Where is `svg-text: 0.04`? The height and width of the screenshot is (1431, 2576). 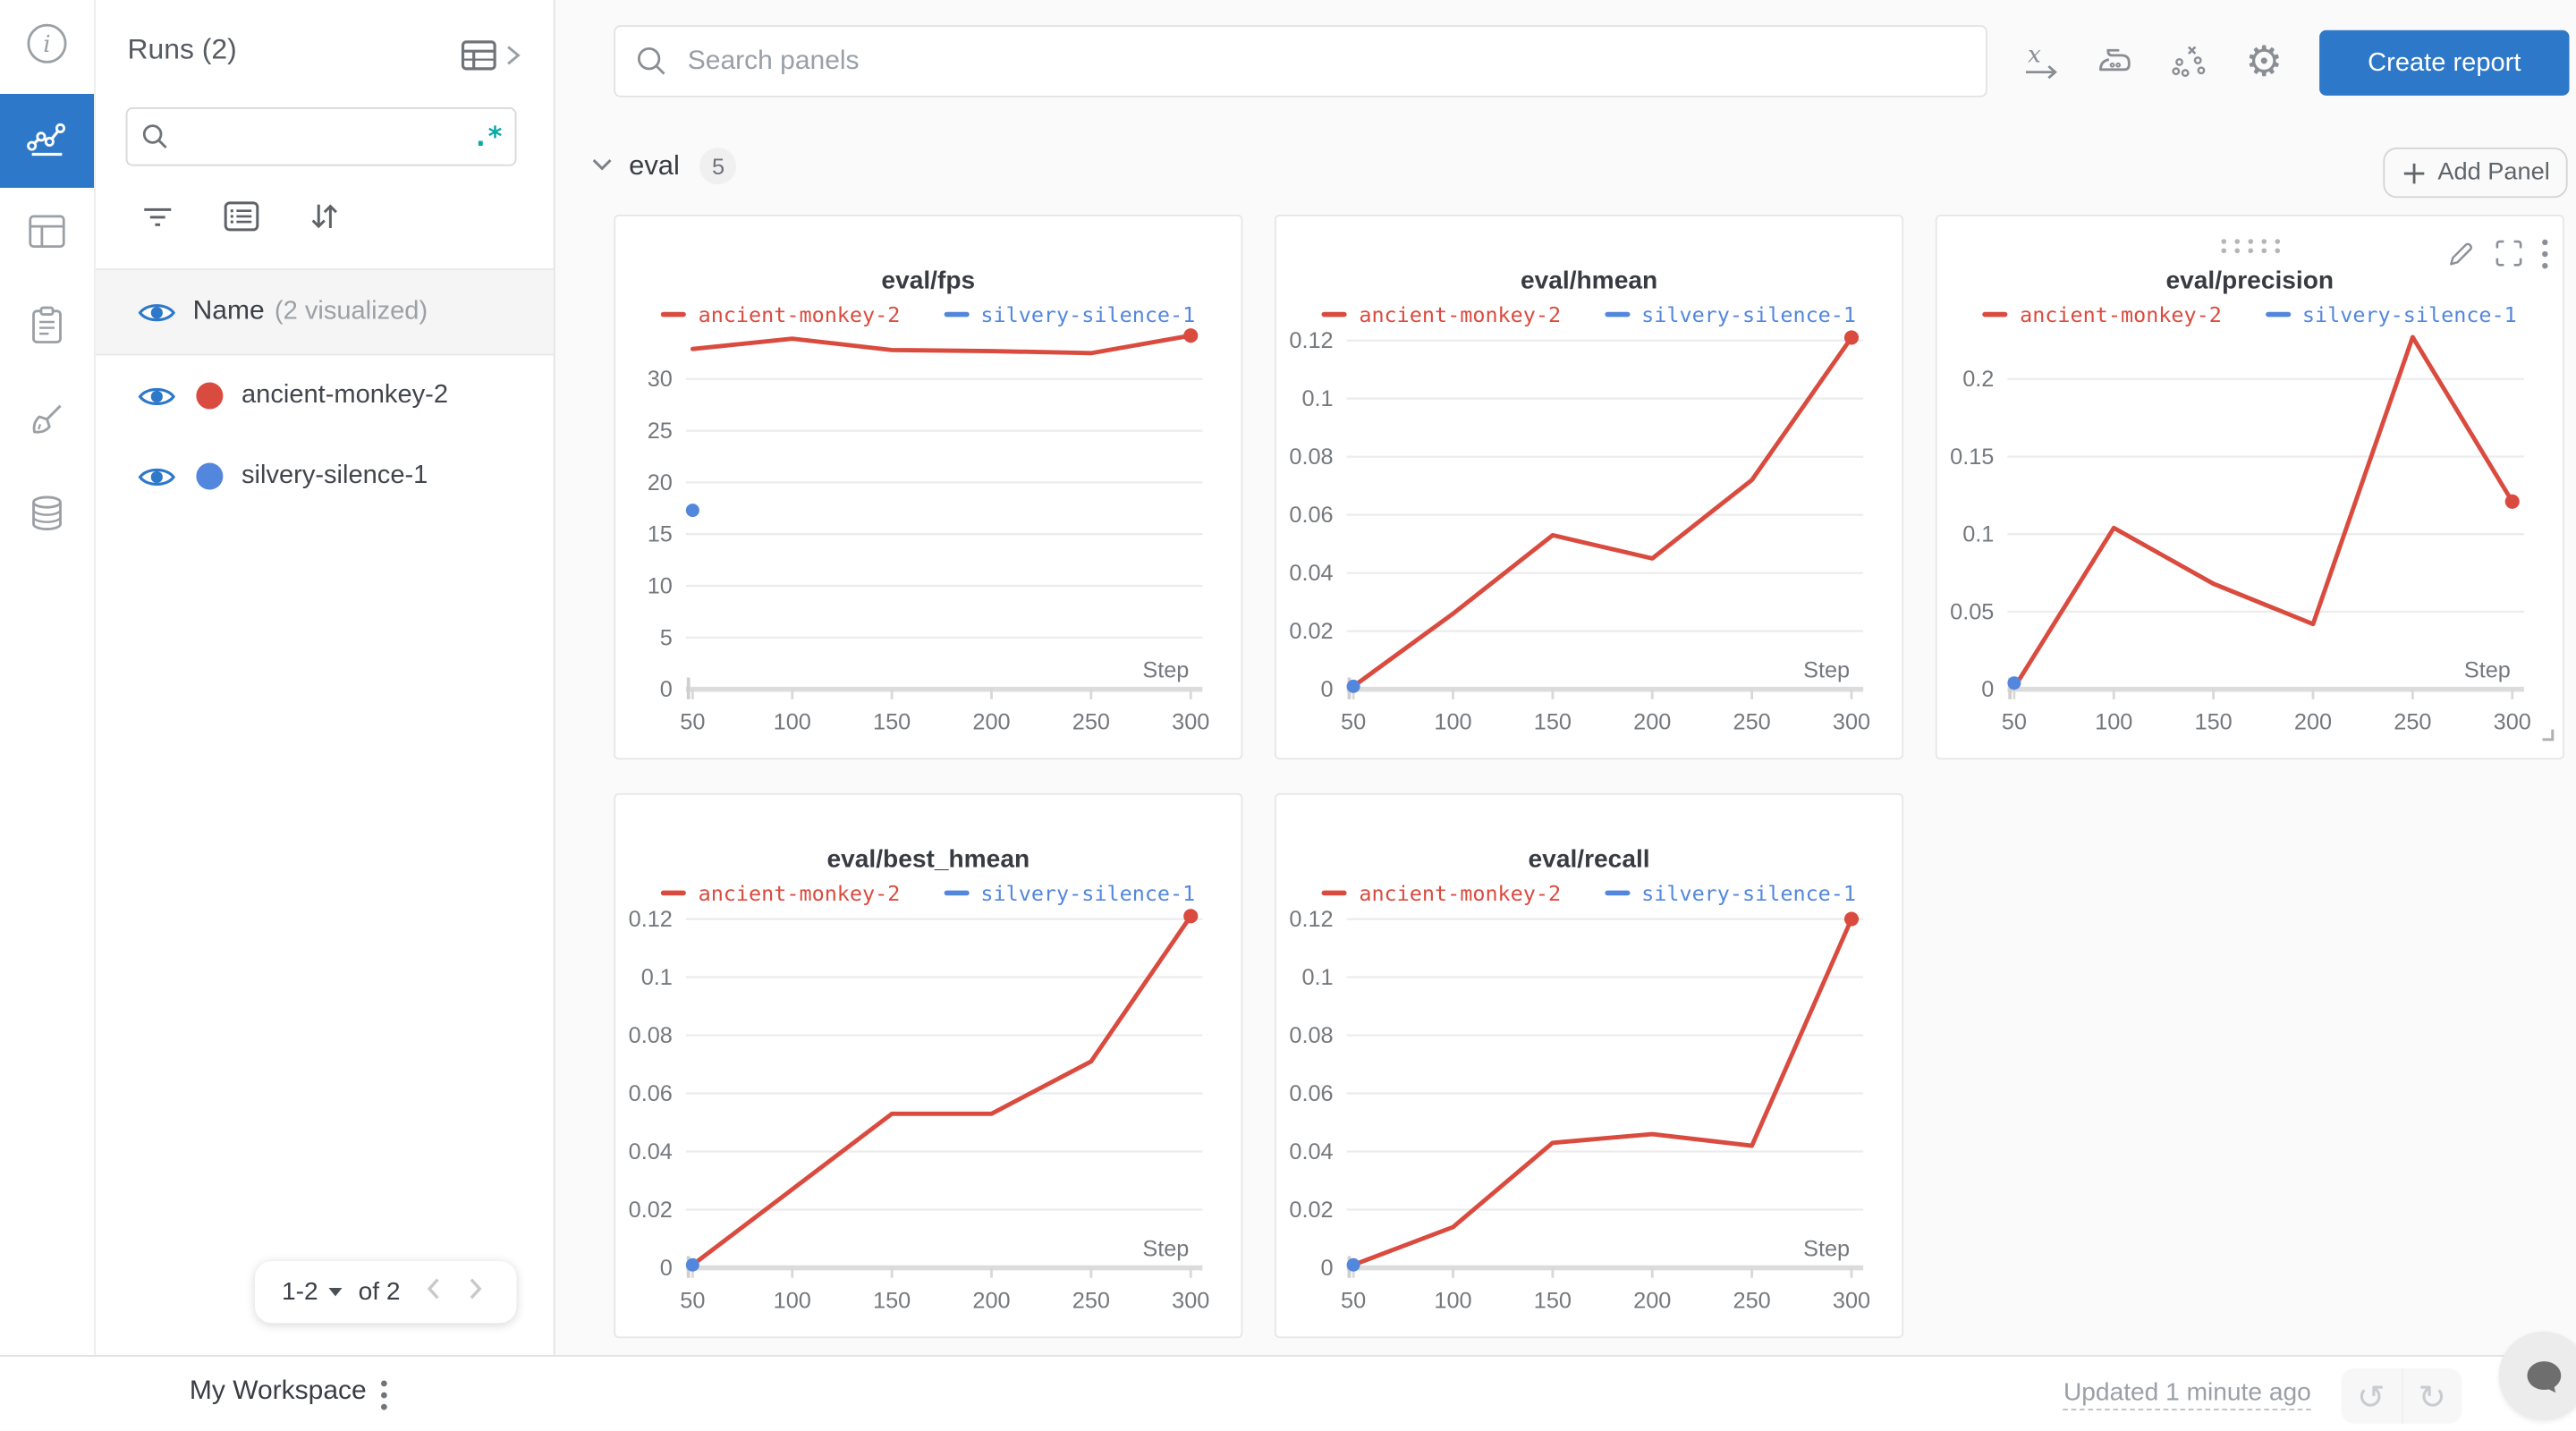
svg-text: 0.04 is located at coordinates (1311, 1151).